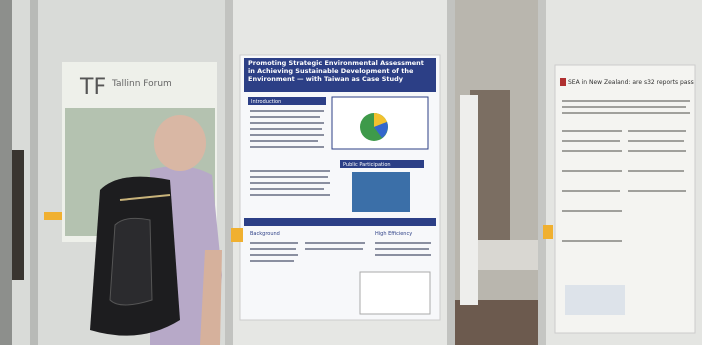 The height and width of the screenshot is (349, 702). What do you see at coordinates (563, 82) in the screenshot?
I see `logo` at bounding box center [563, 82].